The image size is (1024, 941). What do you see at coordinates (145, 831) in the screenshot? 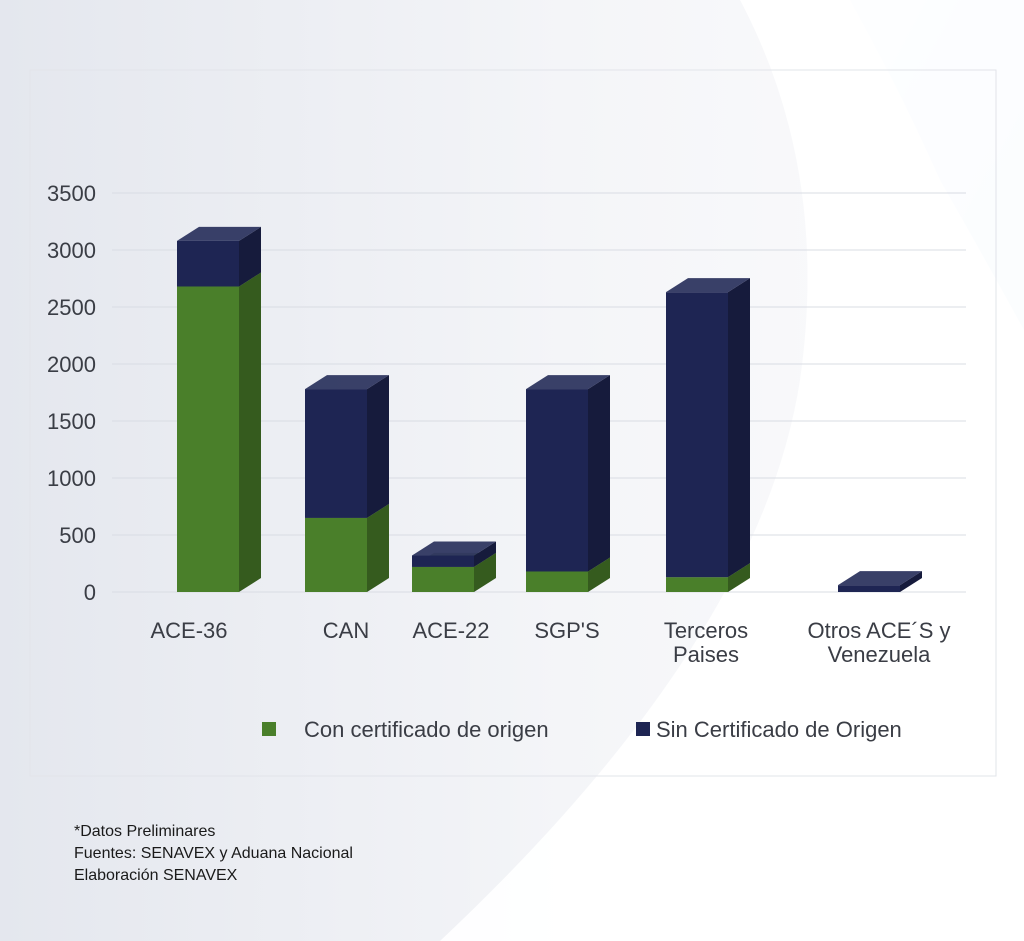
I see `footnote-preliminary: *Datos Preliminares` at bounding box center [145, 831].